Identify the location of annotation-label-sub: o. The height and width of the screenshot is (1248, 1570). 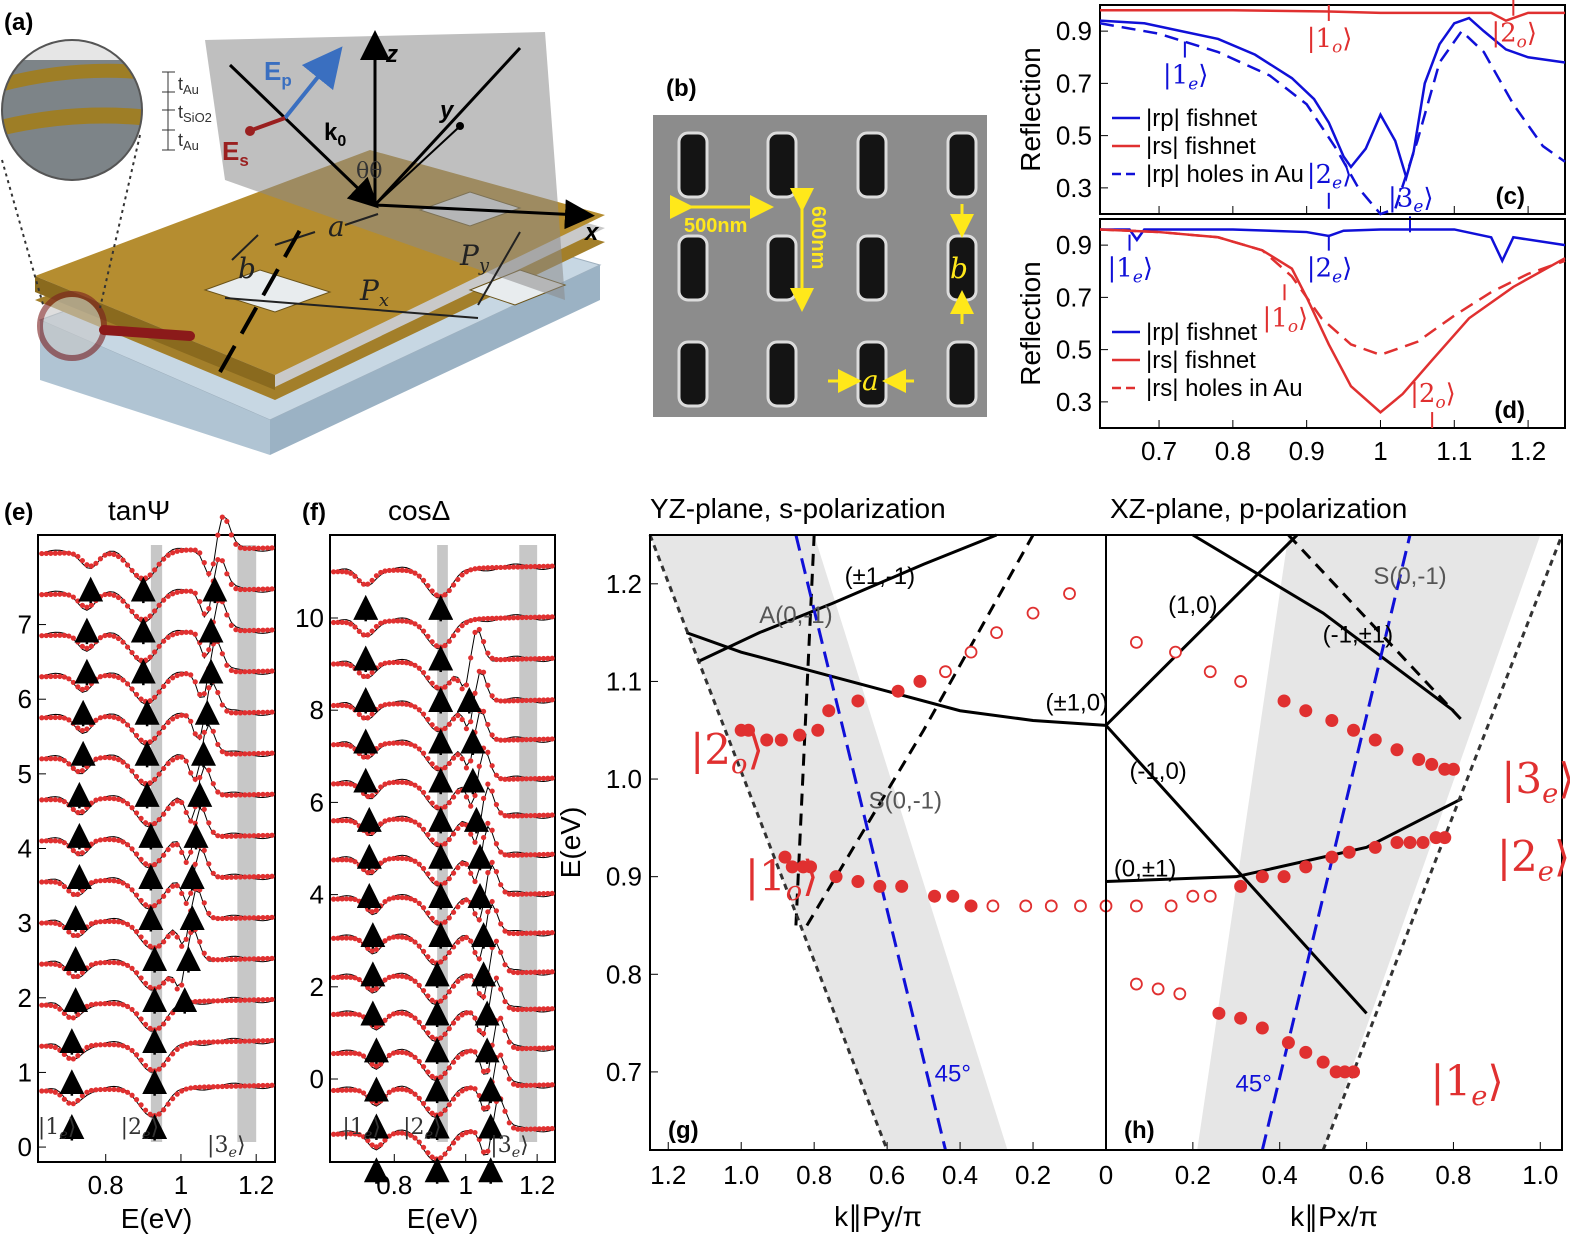
(1522, 41).